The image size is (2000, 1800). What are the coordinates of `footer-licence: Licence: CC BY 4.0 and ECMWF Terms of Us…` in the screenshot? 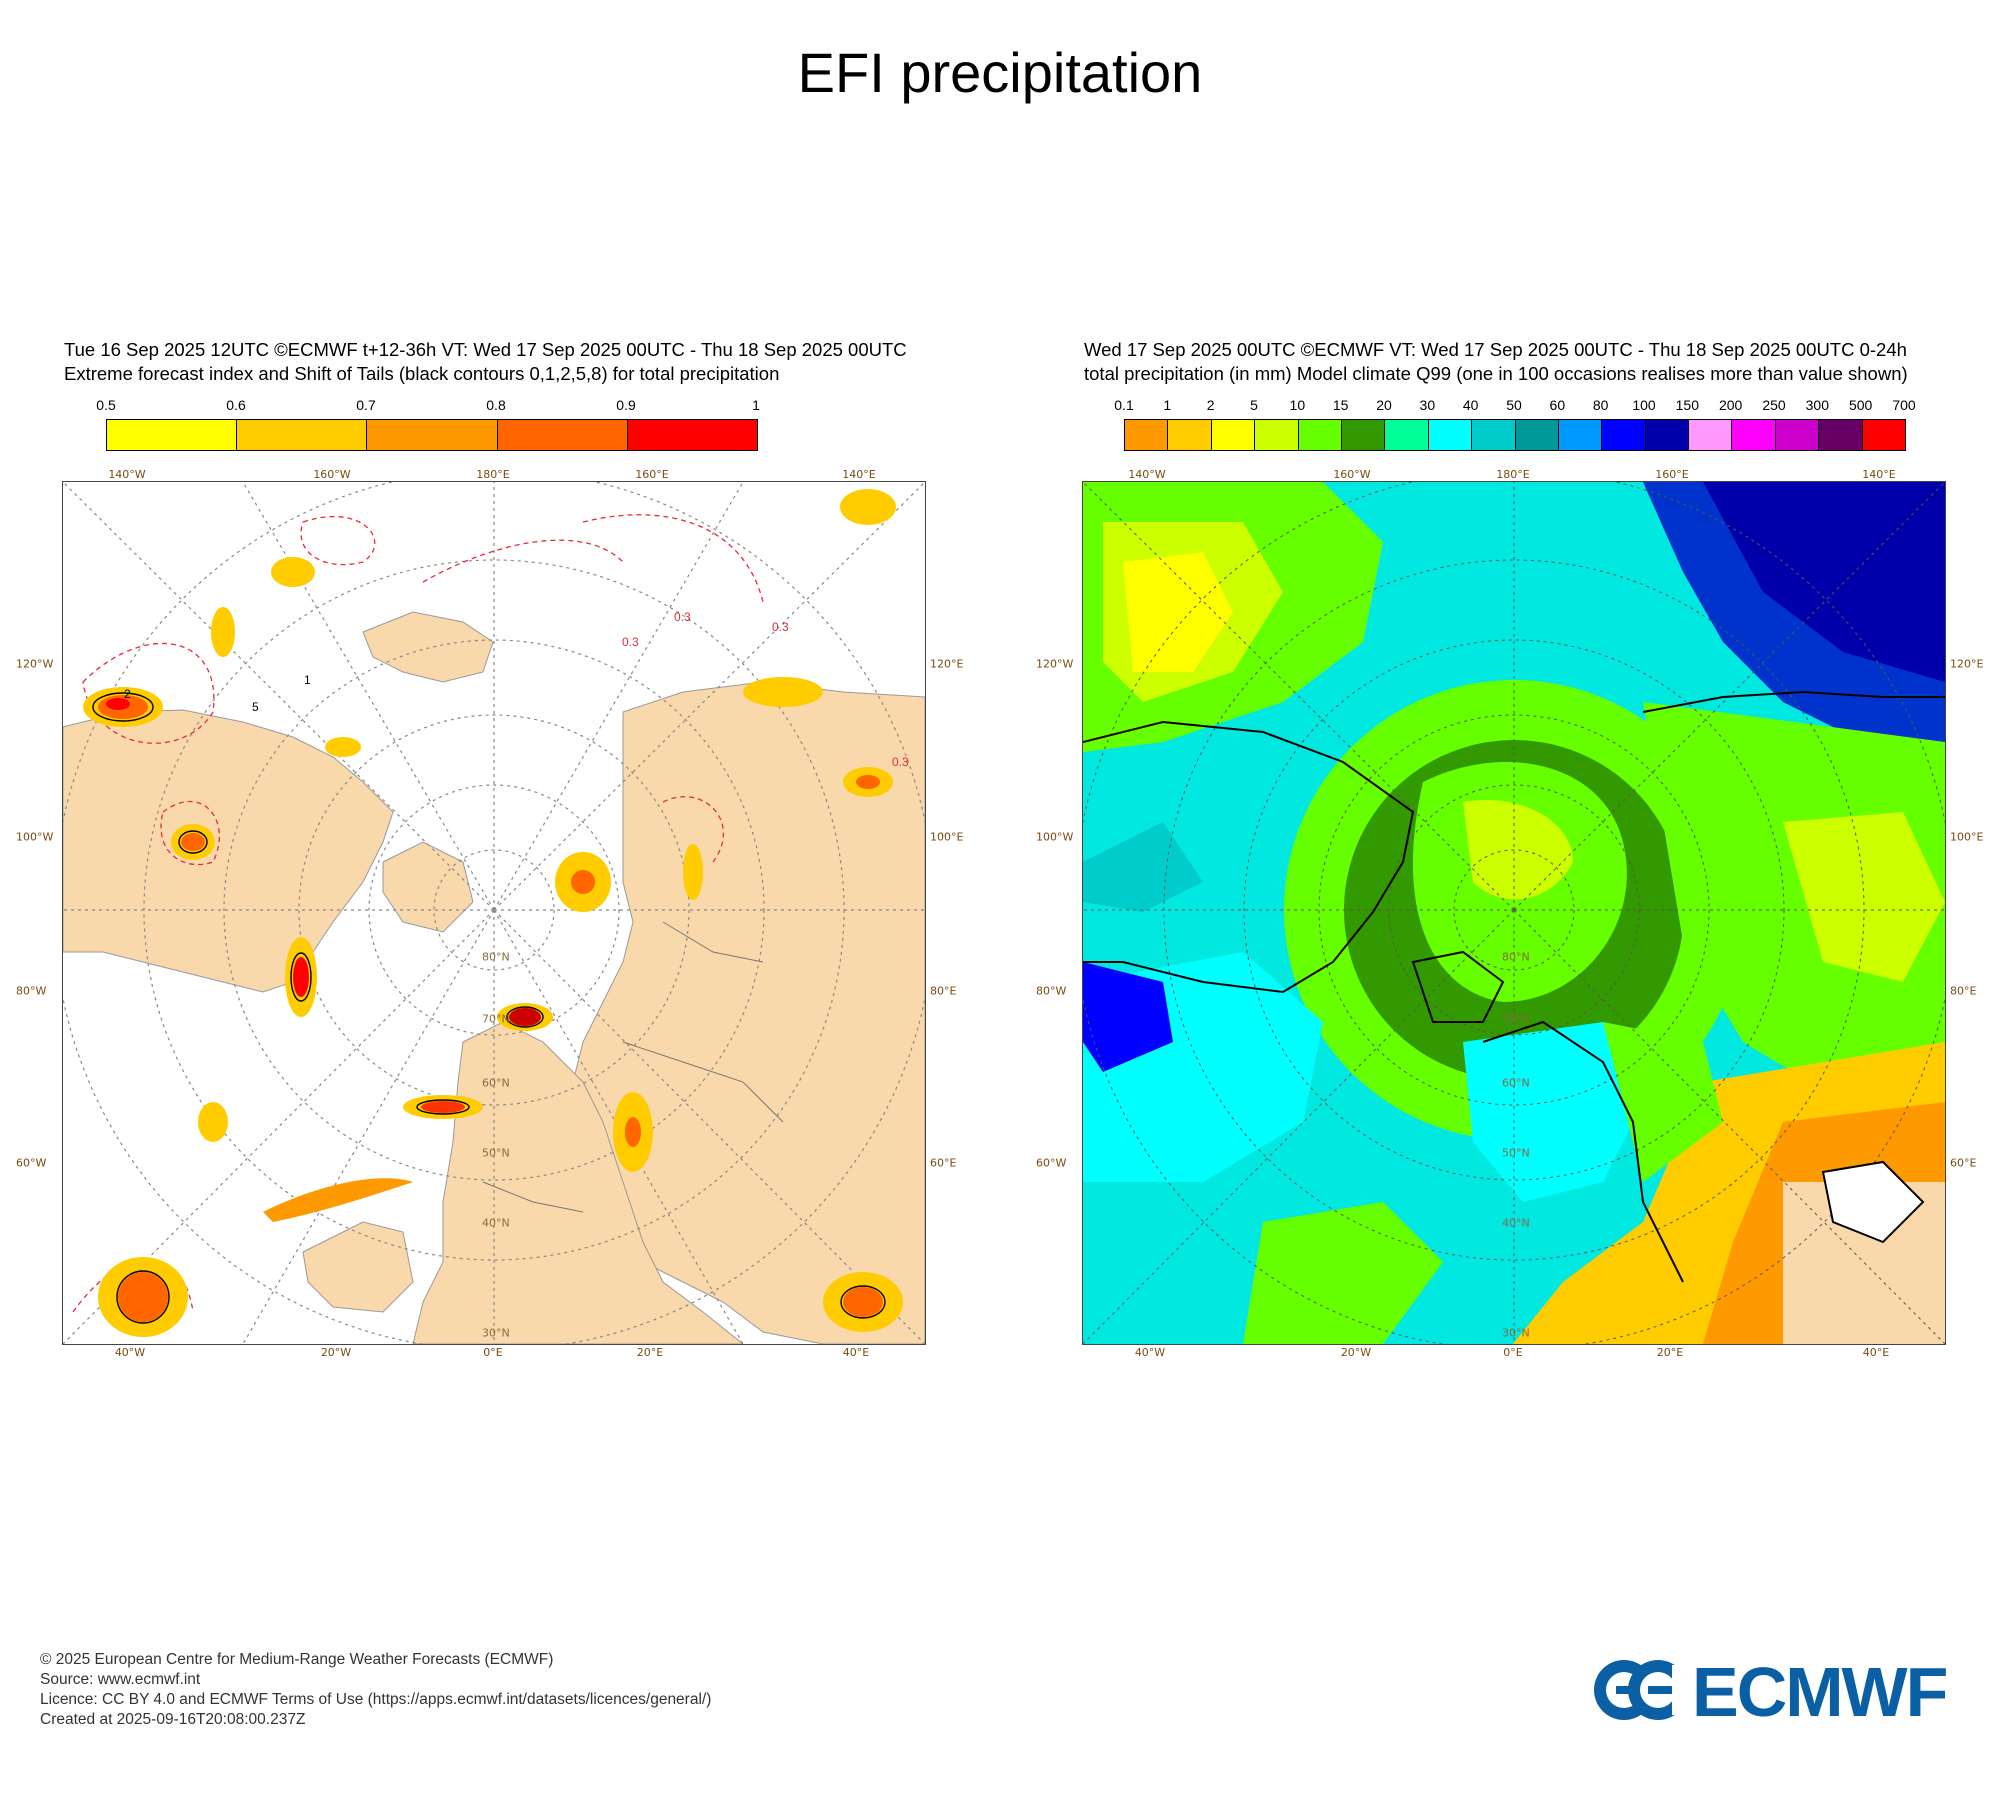 It's located at (376, 1699).